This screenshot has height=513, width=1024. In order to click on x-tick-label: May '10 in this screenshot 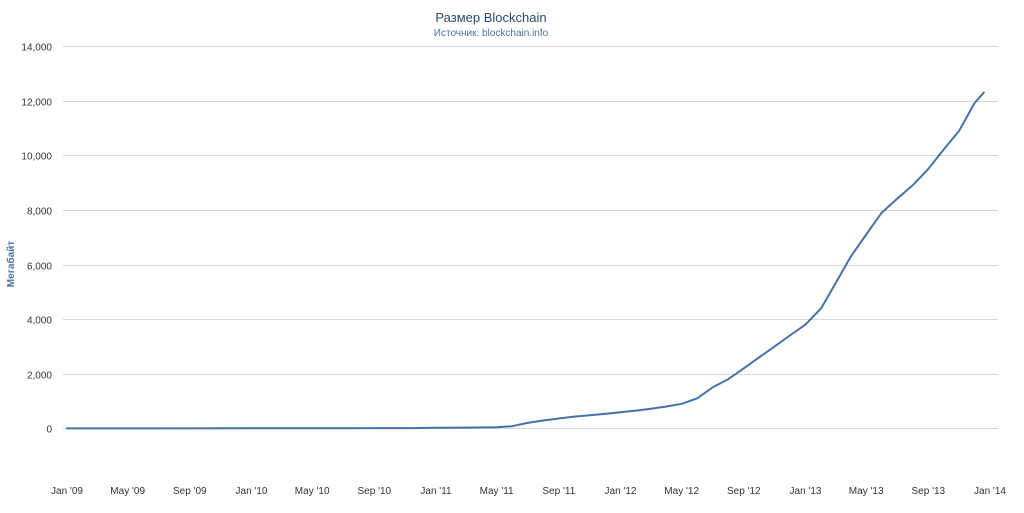, I will do `click(312, 491)`.